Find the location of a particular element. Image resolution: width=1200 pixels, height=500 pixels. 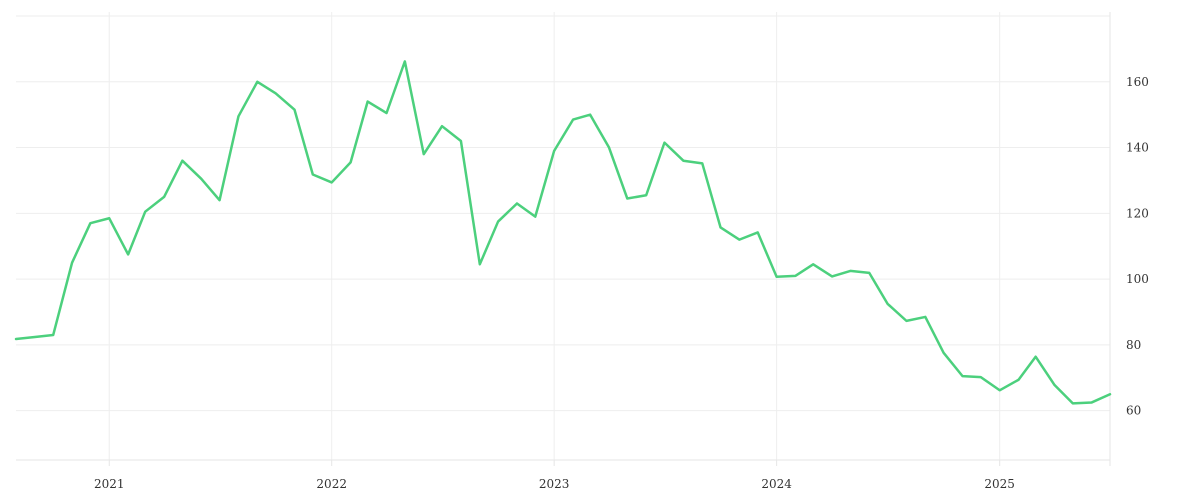

x-tick-label: 2025 is located at coordinates (999, 484).